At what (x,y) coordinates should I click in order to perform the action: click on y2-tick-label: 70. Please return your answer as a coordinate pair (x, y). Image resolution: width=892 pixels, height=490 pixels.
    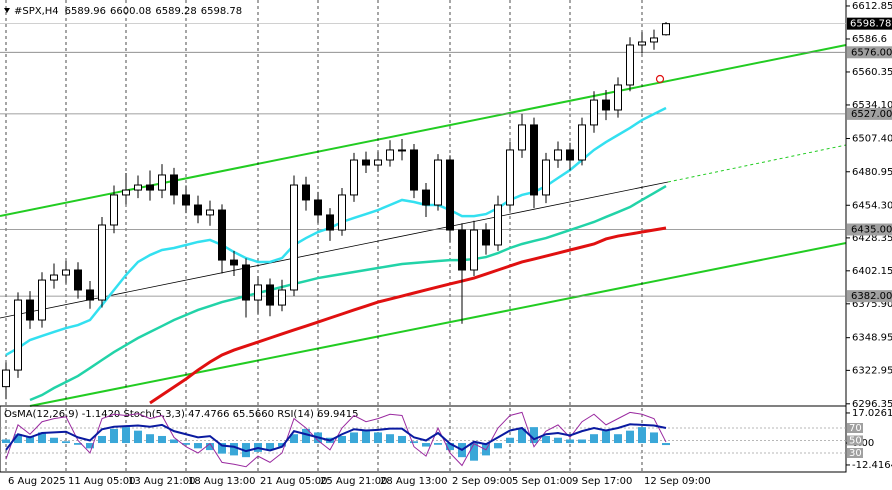
    Looking at the image, I should click on (855, 428).